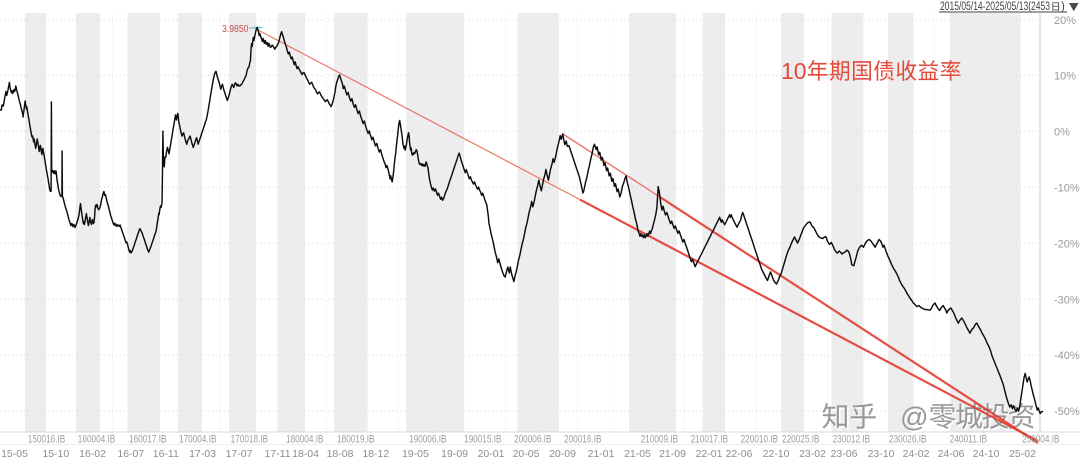 This screenshot has height=468, width=1080. Describe the element at coordinates (844, 454) in the screenshot. I see `svg-text: 23-06` at that location.